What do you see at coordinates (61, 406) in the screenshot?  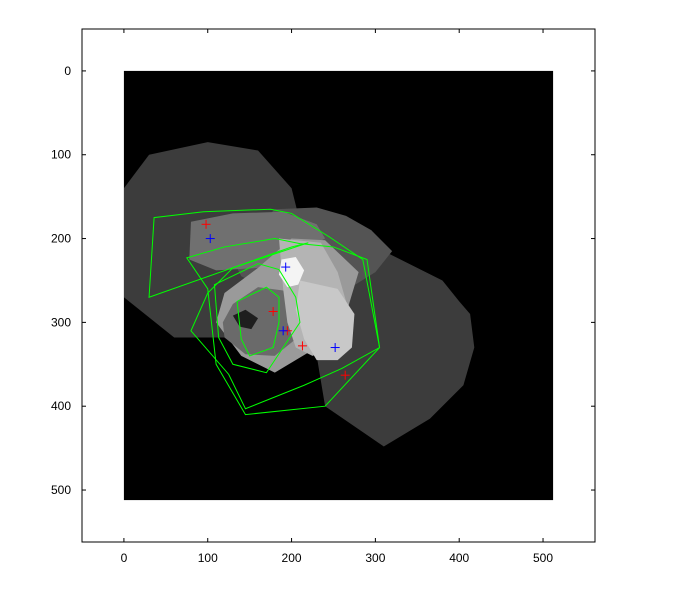 I see `y-tick-label: 400` at bounding box center [61, 406].